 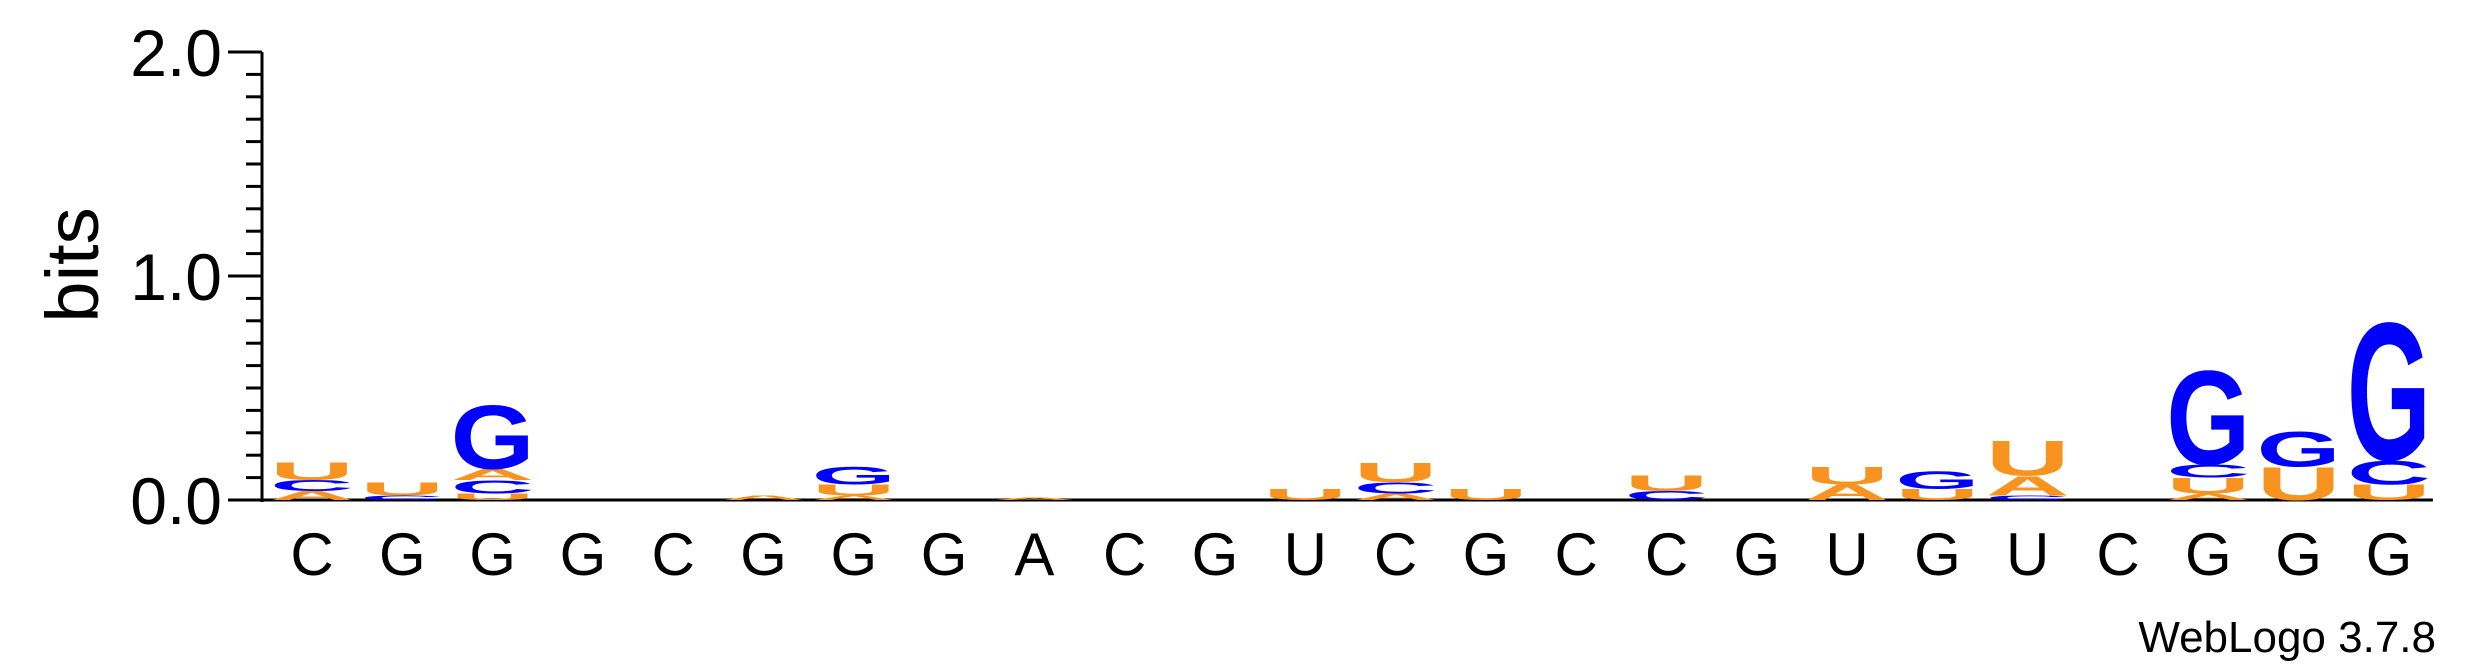 What do you see at coordinates (2287, 637) in the screenshot?
I see `weblogo-credit: WebLogo 3.7.8` at bounding box center [2287, 637].